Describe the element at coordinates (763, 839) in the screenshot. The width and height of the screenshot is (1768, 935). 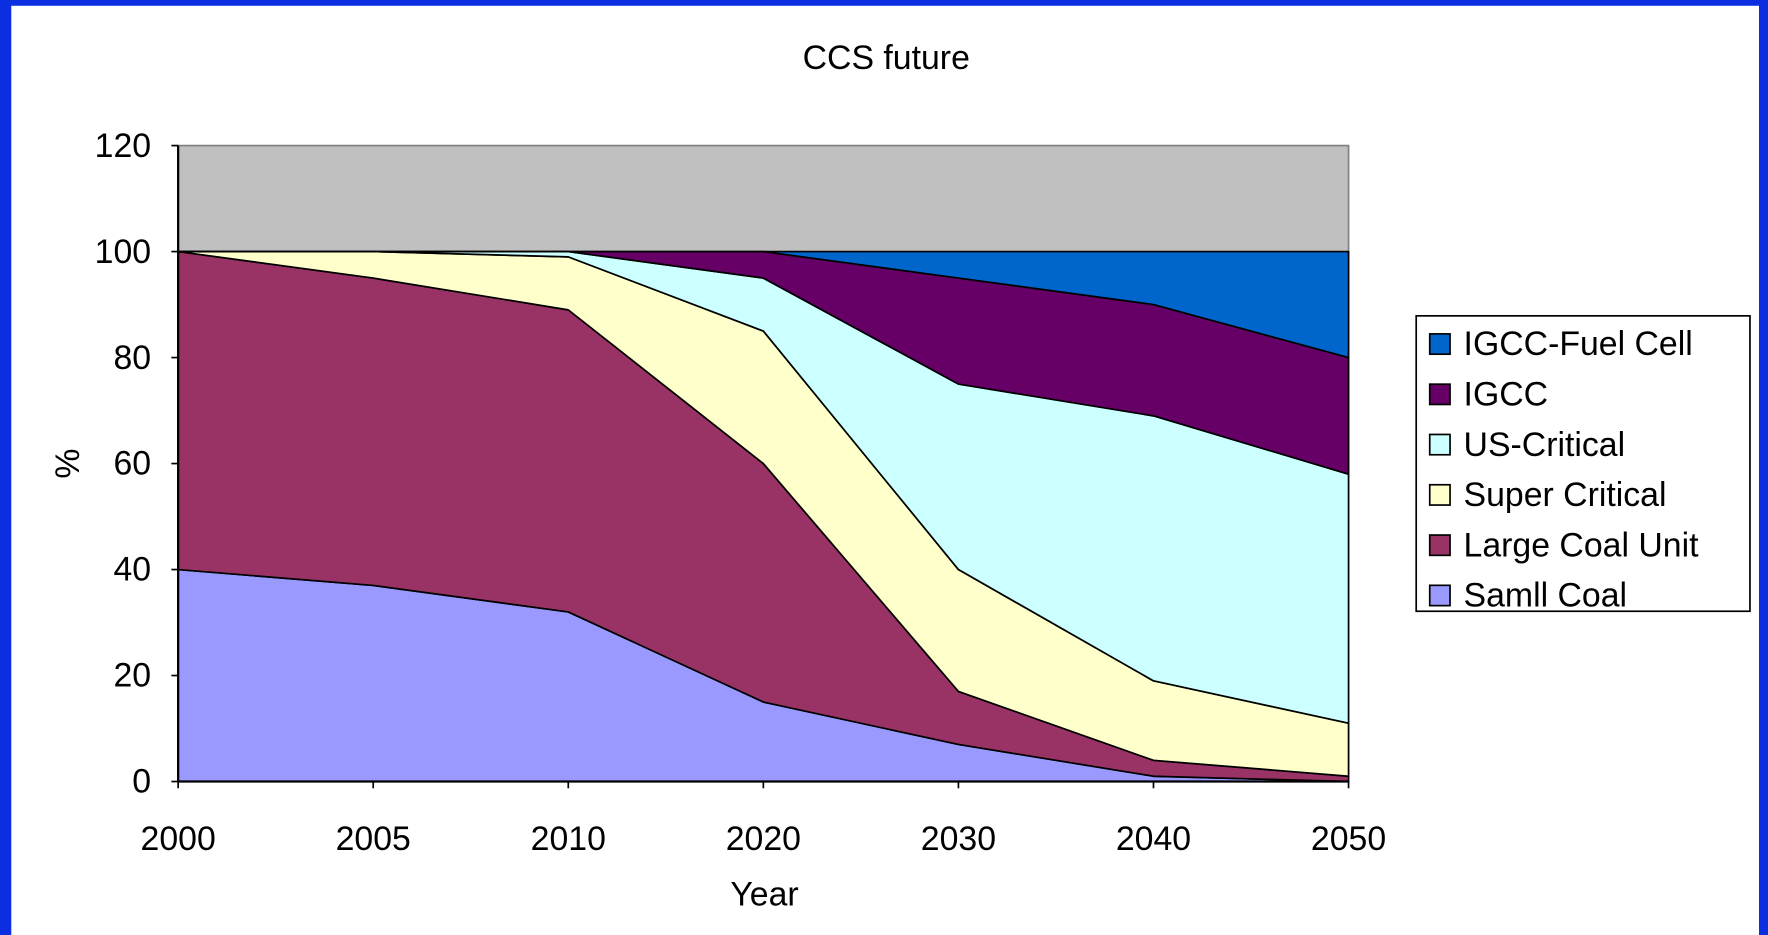
I see `x-tick-label: 2020` at that location.